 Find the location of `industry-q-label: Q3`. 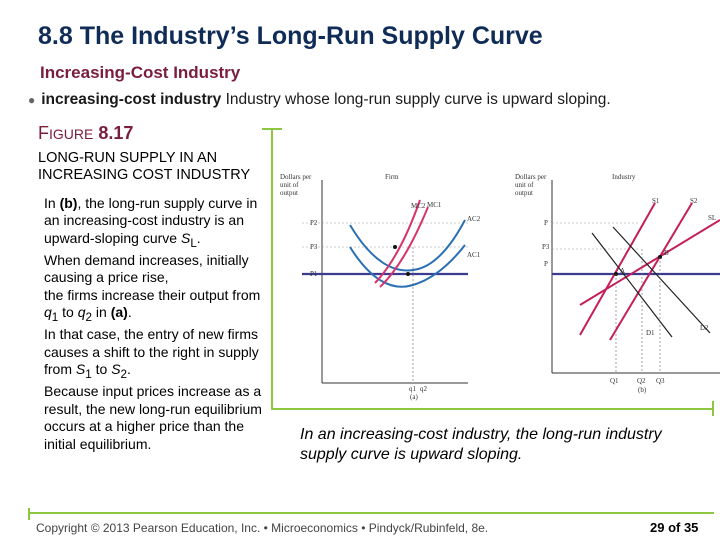

industry-q-label: Q3 is located at coordinates (660, 381).